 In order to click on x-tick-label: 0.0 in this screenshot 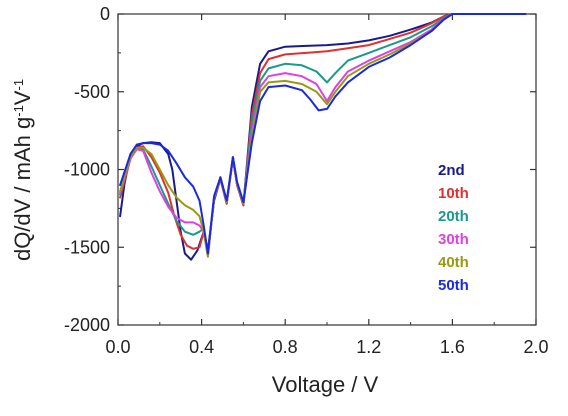, I will do `click(117, 347)`.